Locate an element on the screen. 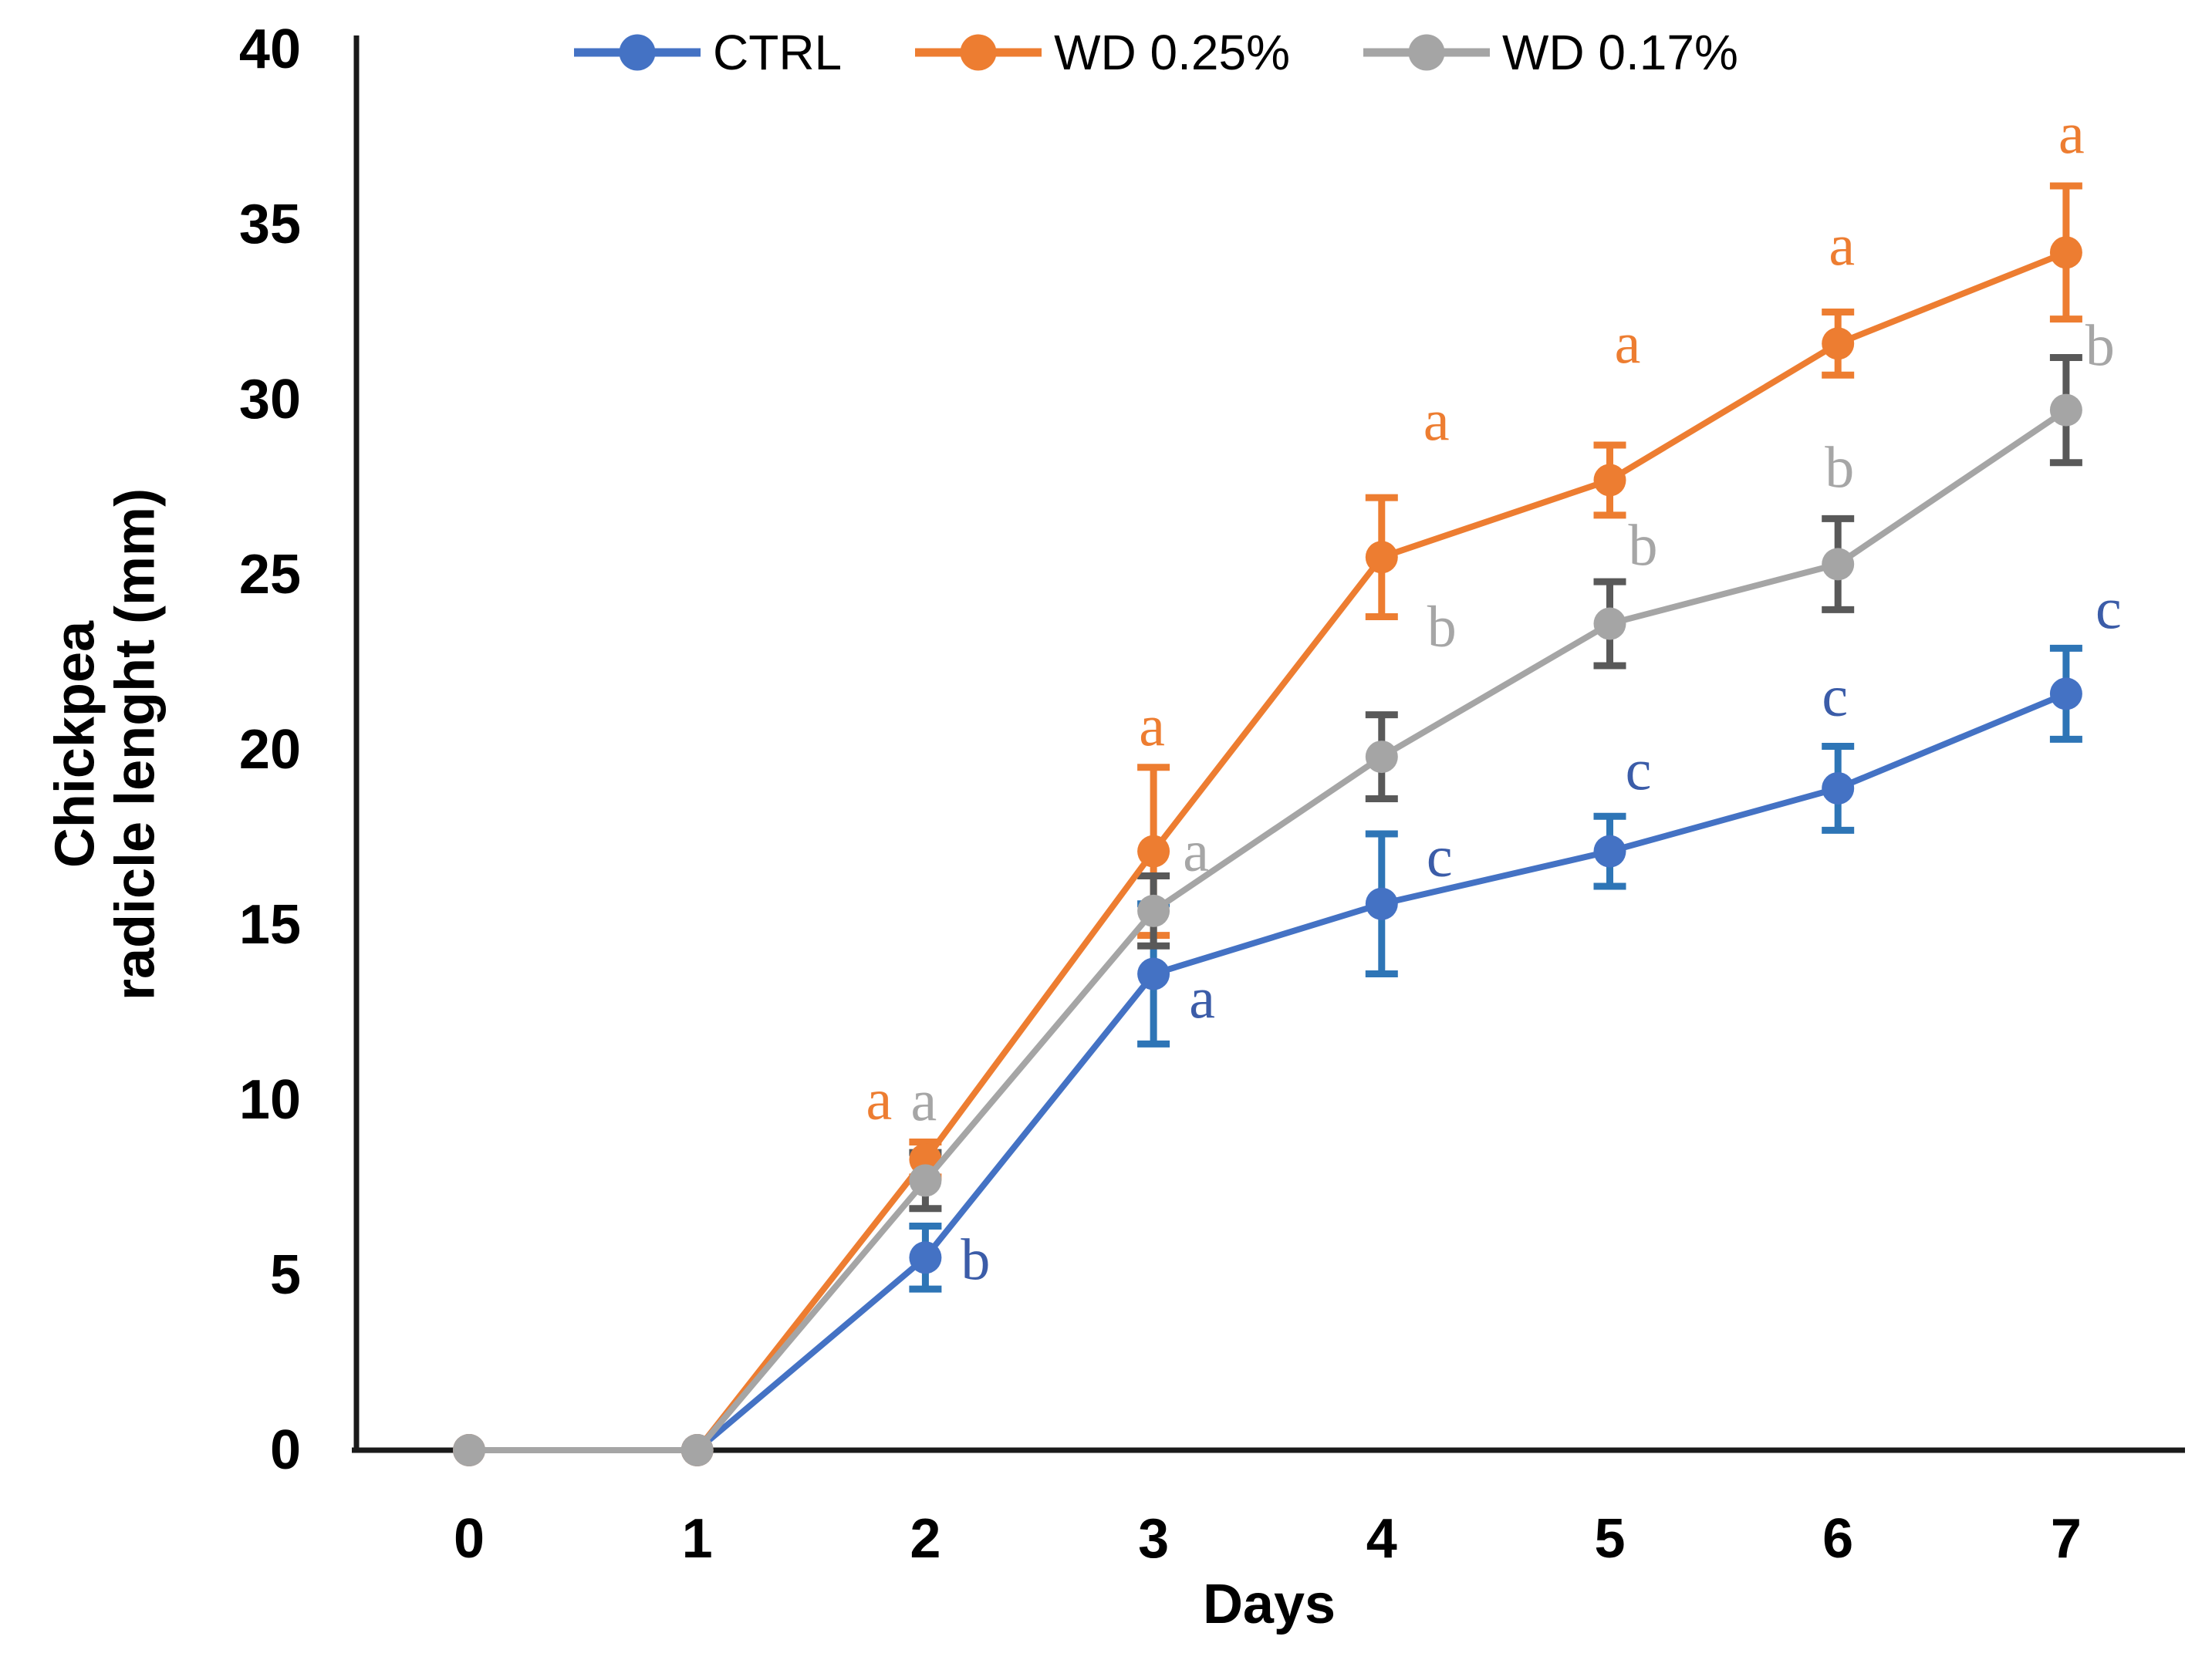 Image resolution: width=2212 pixels, height=1660 pixels. y-tick-label-25: 25 is located at coordinates (270, 575).